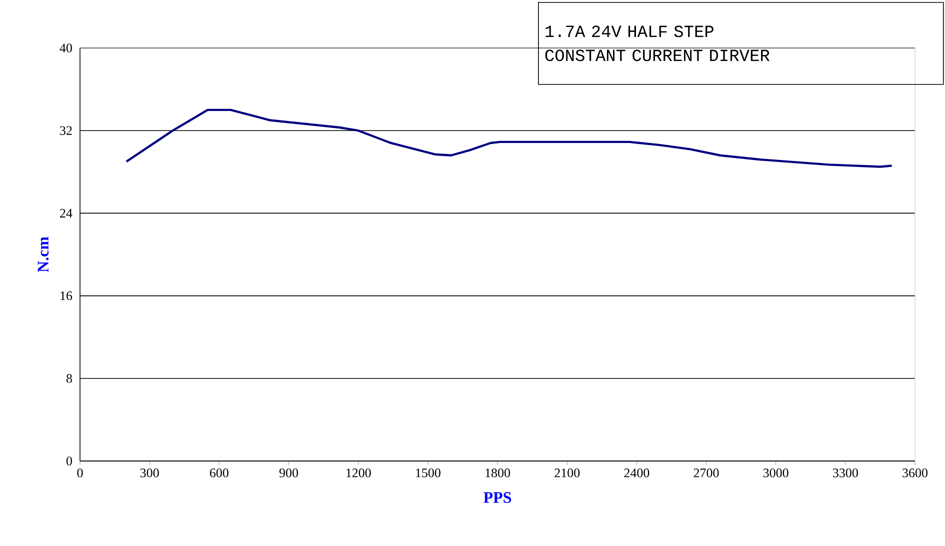  Describe the element at coordinates (509, 138) in the screenshot. I see `line-series` at that location.